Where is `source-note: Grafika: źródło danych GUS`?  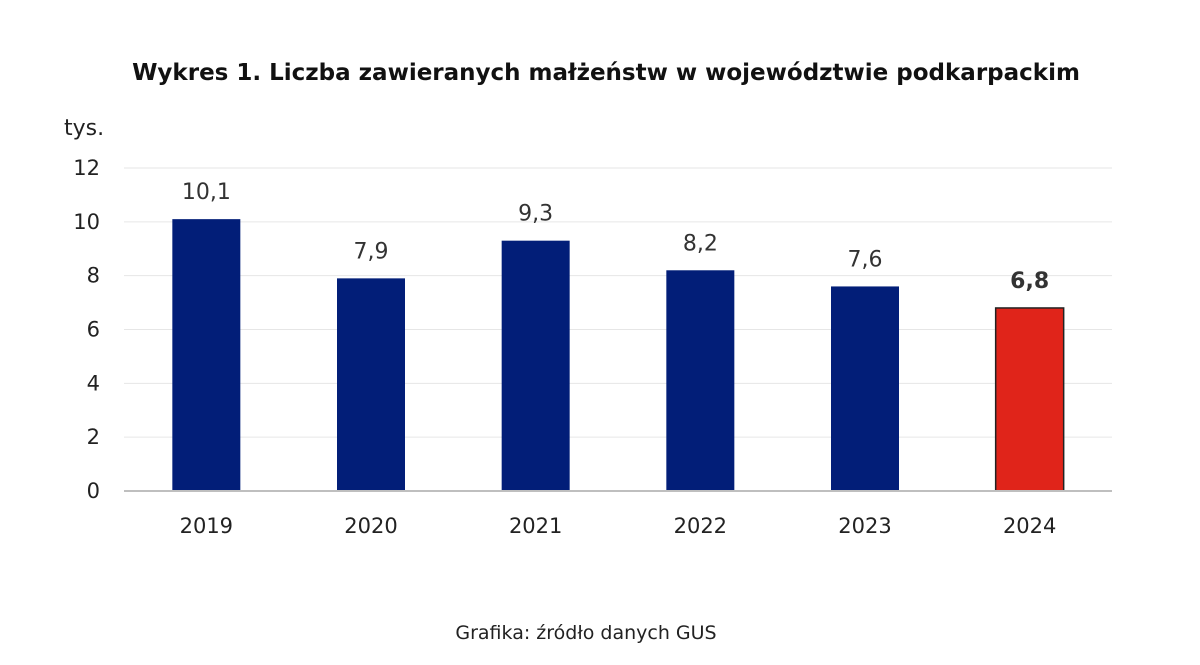
source-note: Grafika: źródło danych GUS is located at coordinates (585, 633).